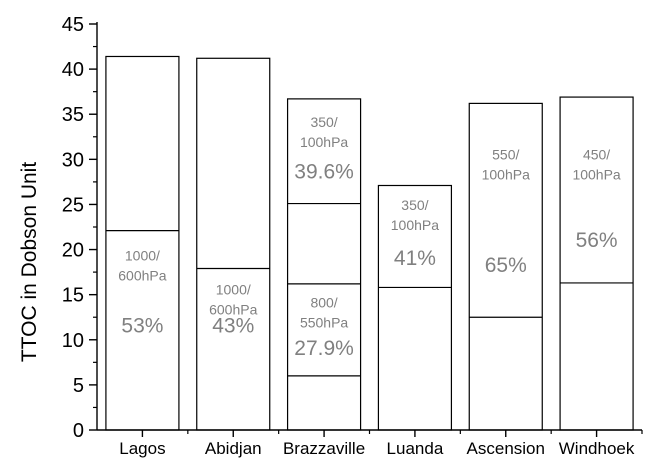  Describe the element at coordinates (324, 171) in the screenshot. I see `percent-label-brazzaville-0: 39.6%` at that location.